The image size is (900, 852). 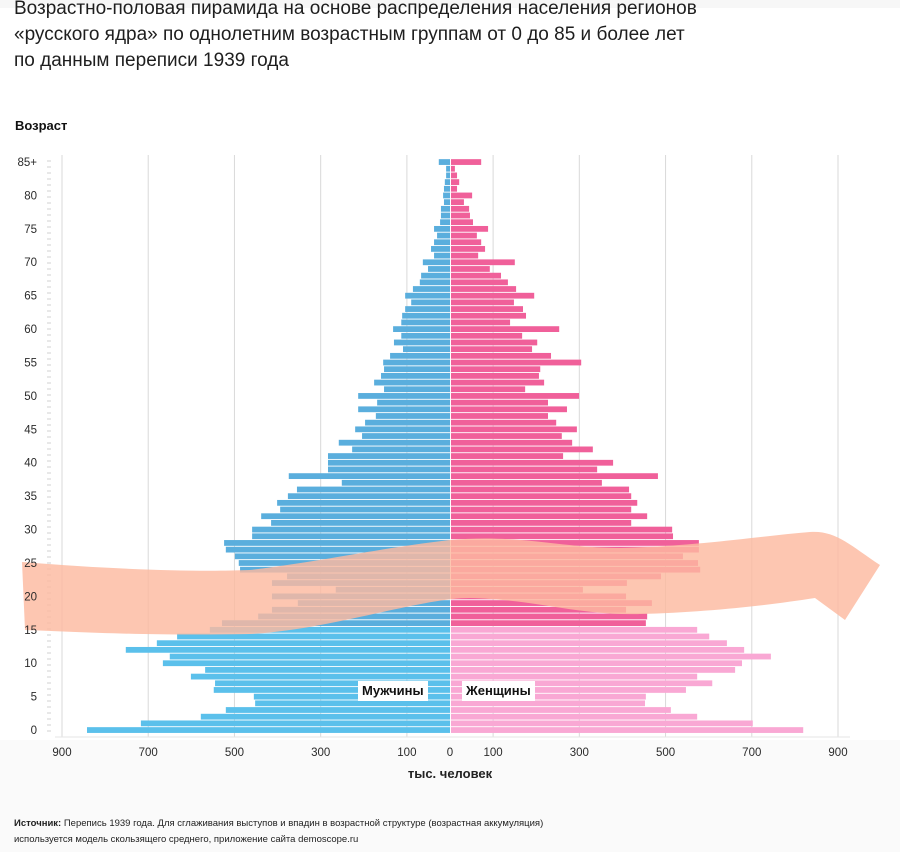 I want to click on x-tick-label: 100, so click(x=406, y=753).